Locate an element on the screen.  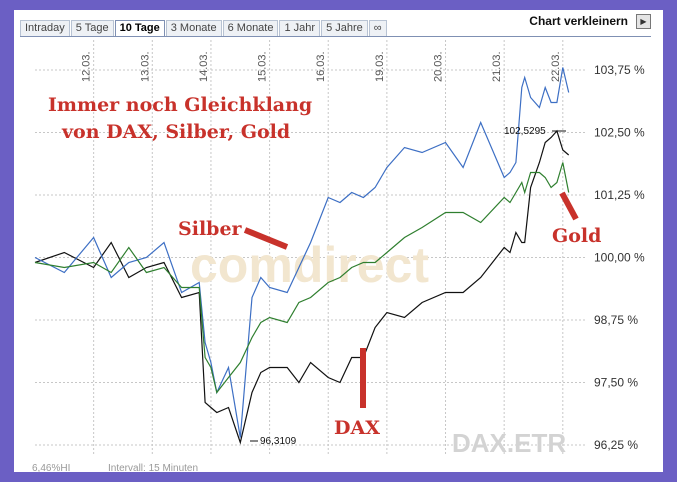
tab-3: 3 Monate is located at coordinates (193, 28).